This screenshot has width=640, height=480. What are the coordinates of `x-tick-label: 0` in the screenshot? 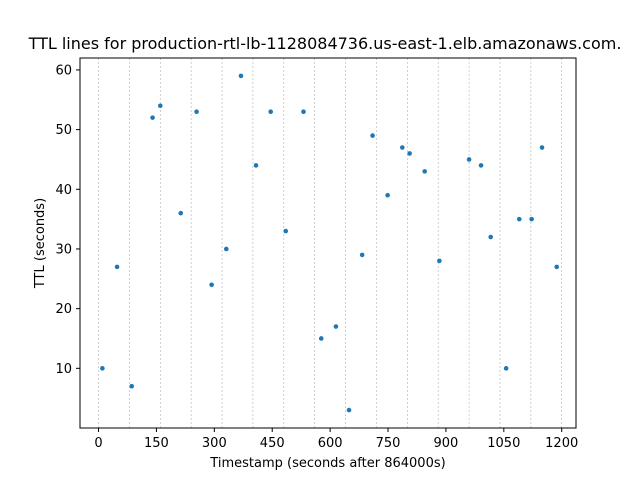 It's located at (98, 443).